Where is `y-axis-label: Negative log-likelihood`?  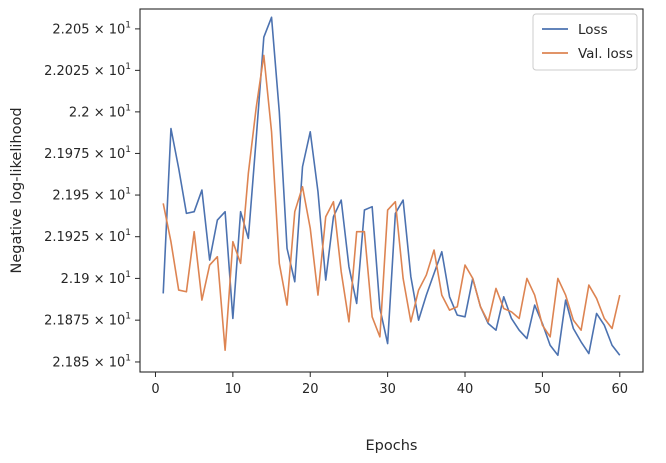
y-axis-label: Negative log-likelihood is located at coordinates (17, 190).